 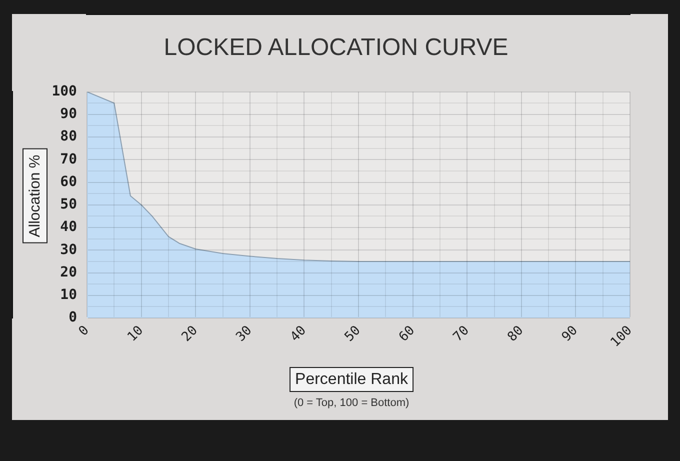 What do you see at coordinates (299, 334) in the screenshot?
I see `x-tick-label: 40` at bounding box center [299, 334].